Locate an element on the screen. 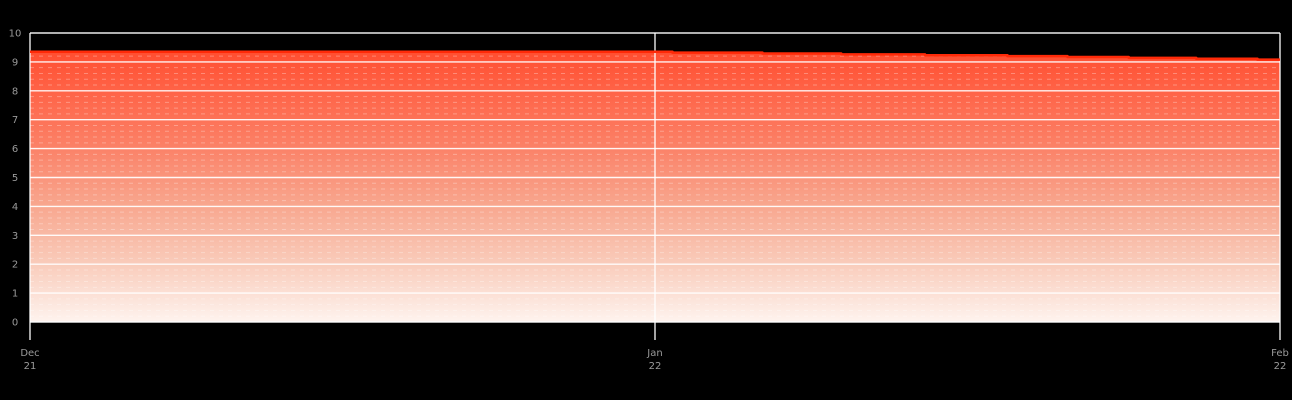 This screenshot has width=1292, height=400. x-axis-label: Jan is located at coordinates (654, 353).